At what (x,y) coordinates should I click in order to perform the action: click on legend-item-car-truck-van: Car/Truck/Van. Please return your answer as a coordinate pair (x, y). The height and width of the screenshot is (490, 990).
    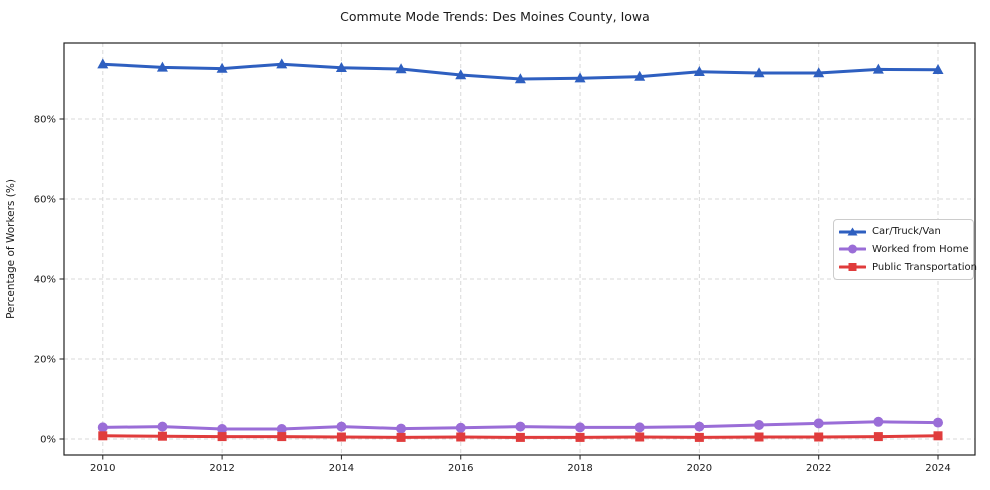
    Looking at the image, I should click on (903, 232).